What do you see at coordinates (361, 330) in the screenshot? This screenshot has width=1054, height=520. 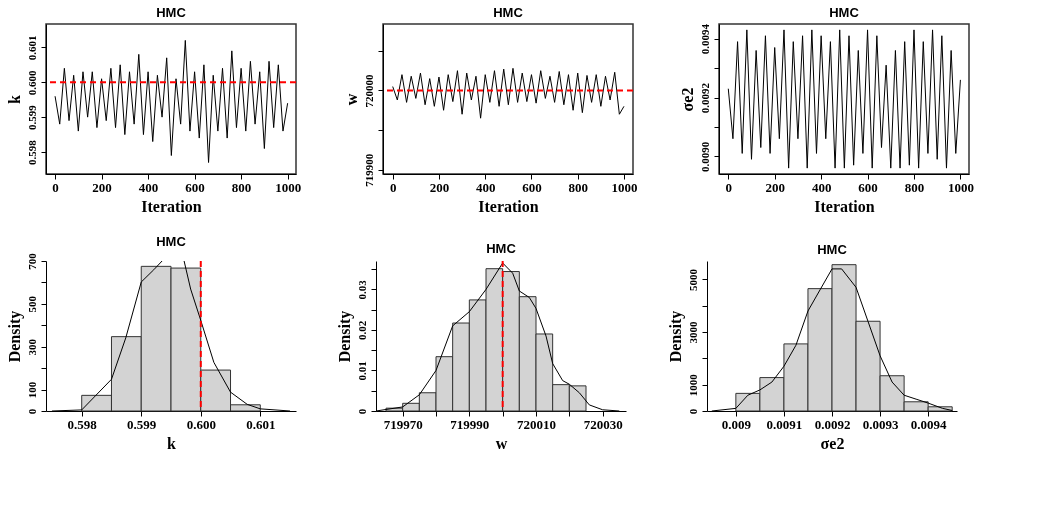 I see `y-tick-label: 0.02` at bounding box center [361, 330].